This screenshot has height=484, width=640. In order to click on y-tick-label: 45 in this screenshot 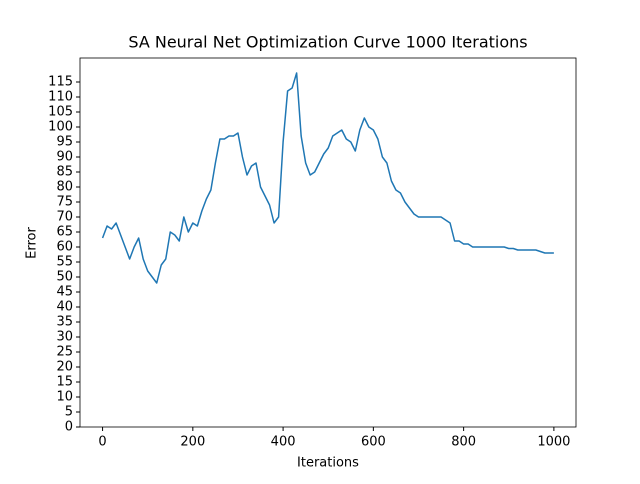, I will do `click(64, 292)`.